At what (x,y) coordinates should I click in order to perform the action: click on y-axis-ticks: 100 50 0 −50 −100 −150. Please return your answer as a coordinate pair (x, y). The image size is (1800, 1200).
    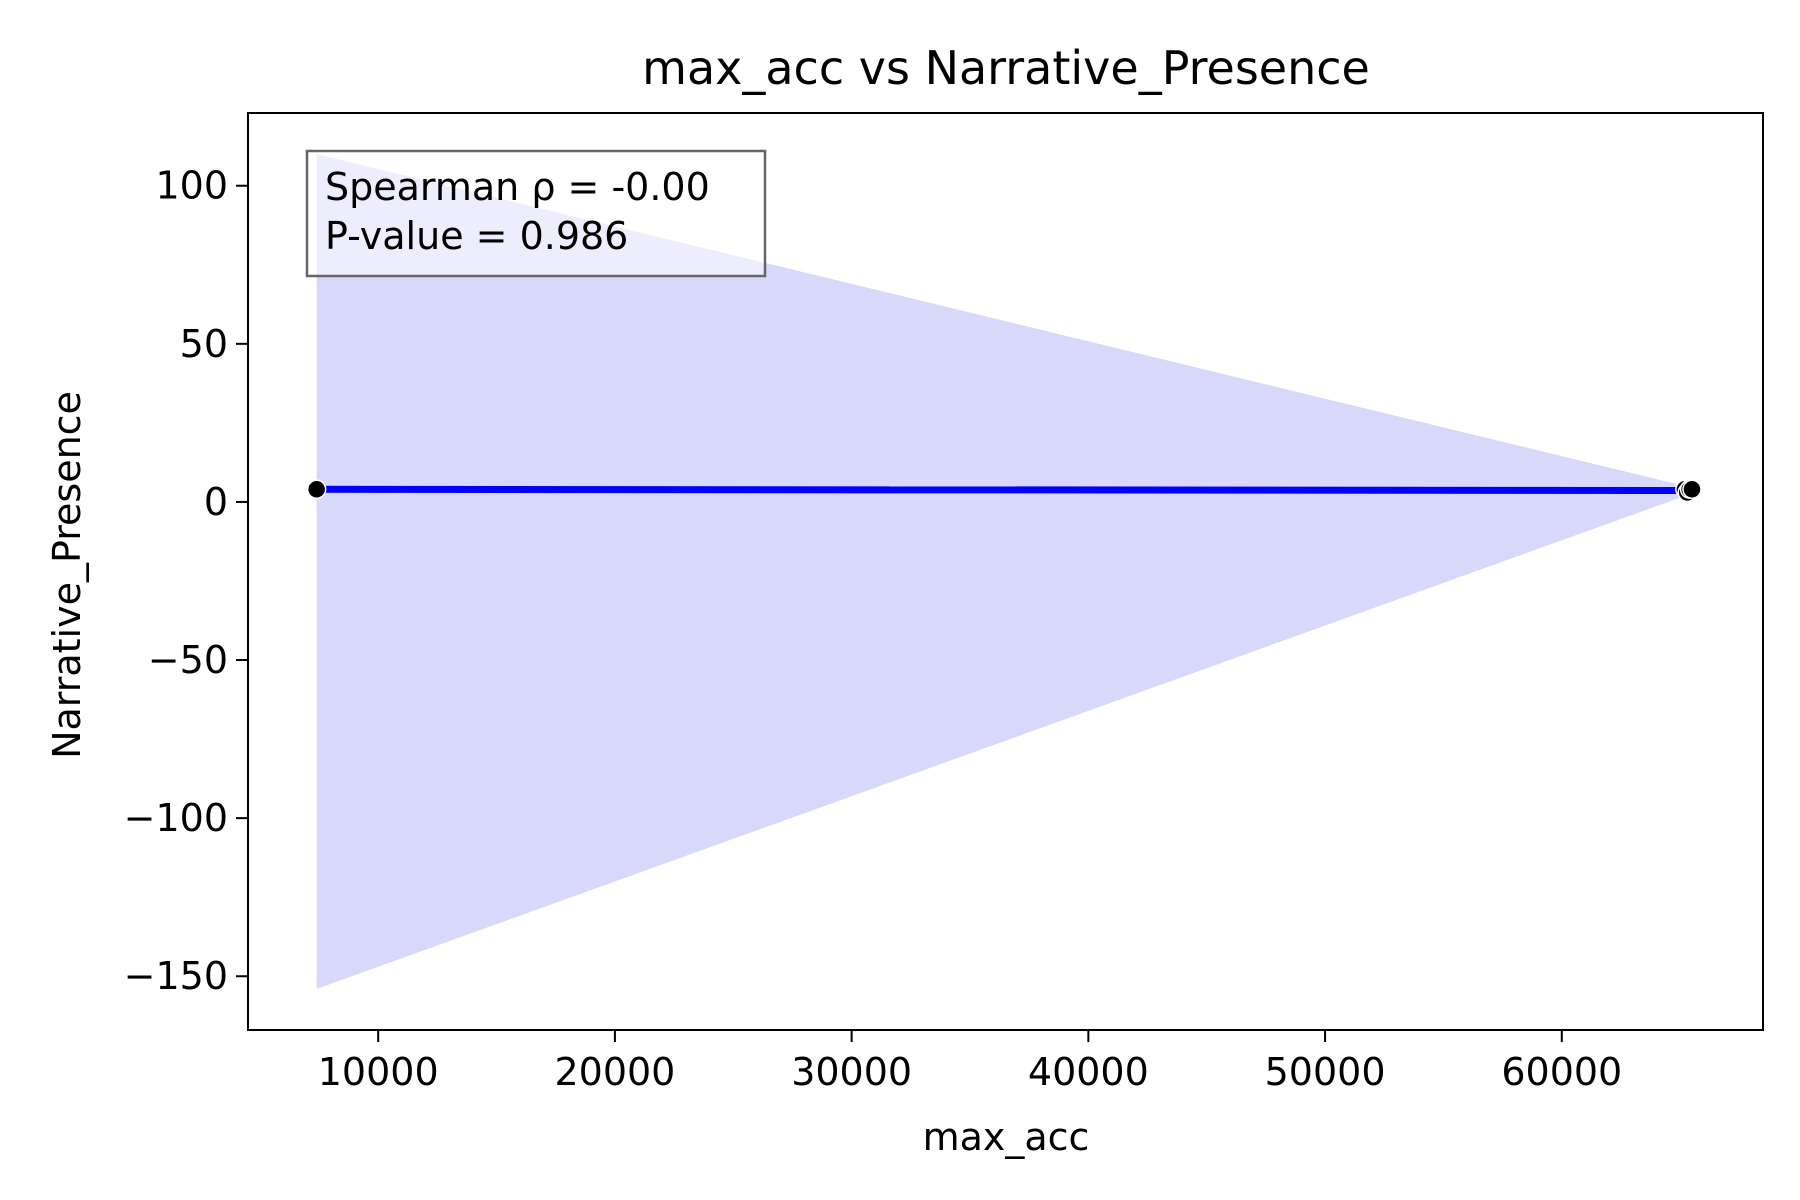
    Looking at the image, I should click on (186, 581).